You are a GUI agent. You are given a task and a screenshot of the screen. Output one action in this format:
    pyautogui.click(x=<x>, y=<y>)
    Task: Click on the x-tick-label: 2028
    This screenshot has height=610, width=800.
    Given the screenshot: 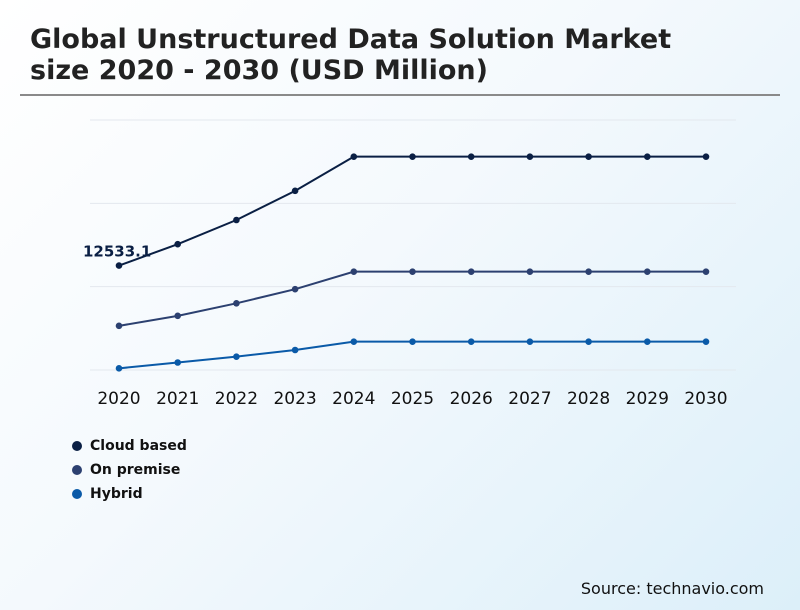 What is the action you would take?
    pyautogui.click(x=588, y=399)
    